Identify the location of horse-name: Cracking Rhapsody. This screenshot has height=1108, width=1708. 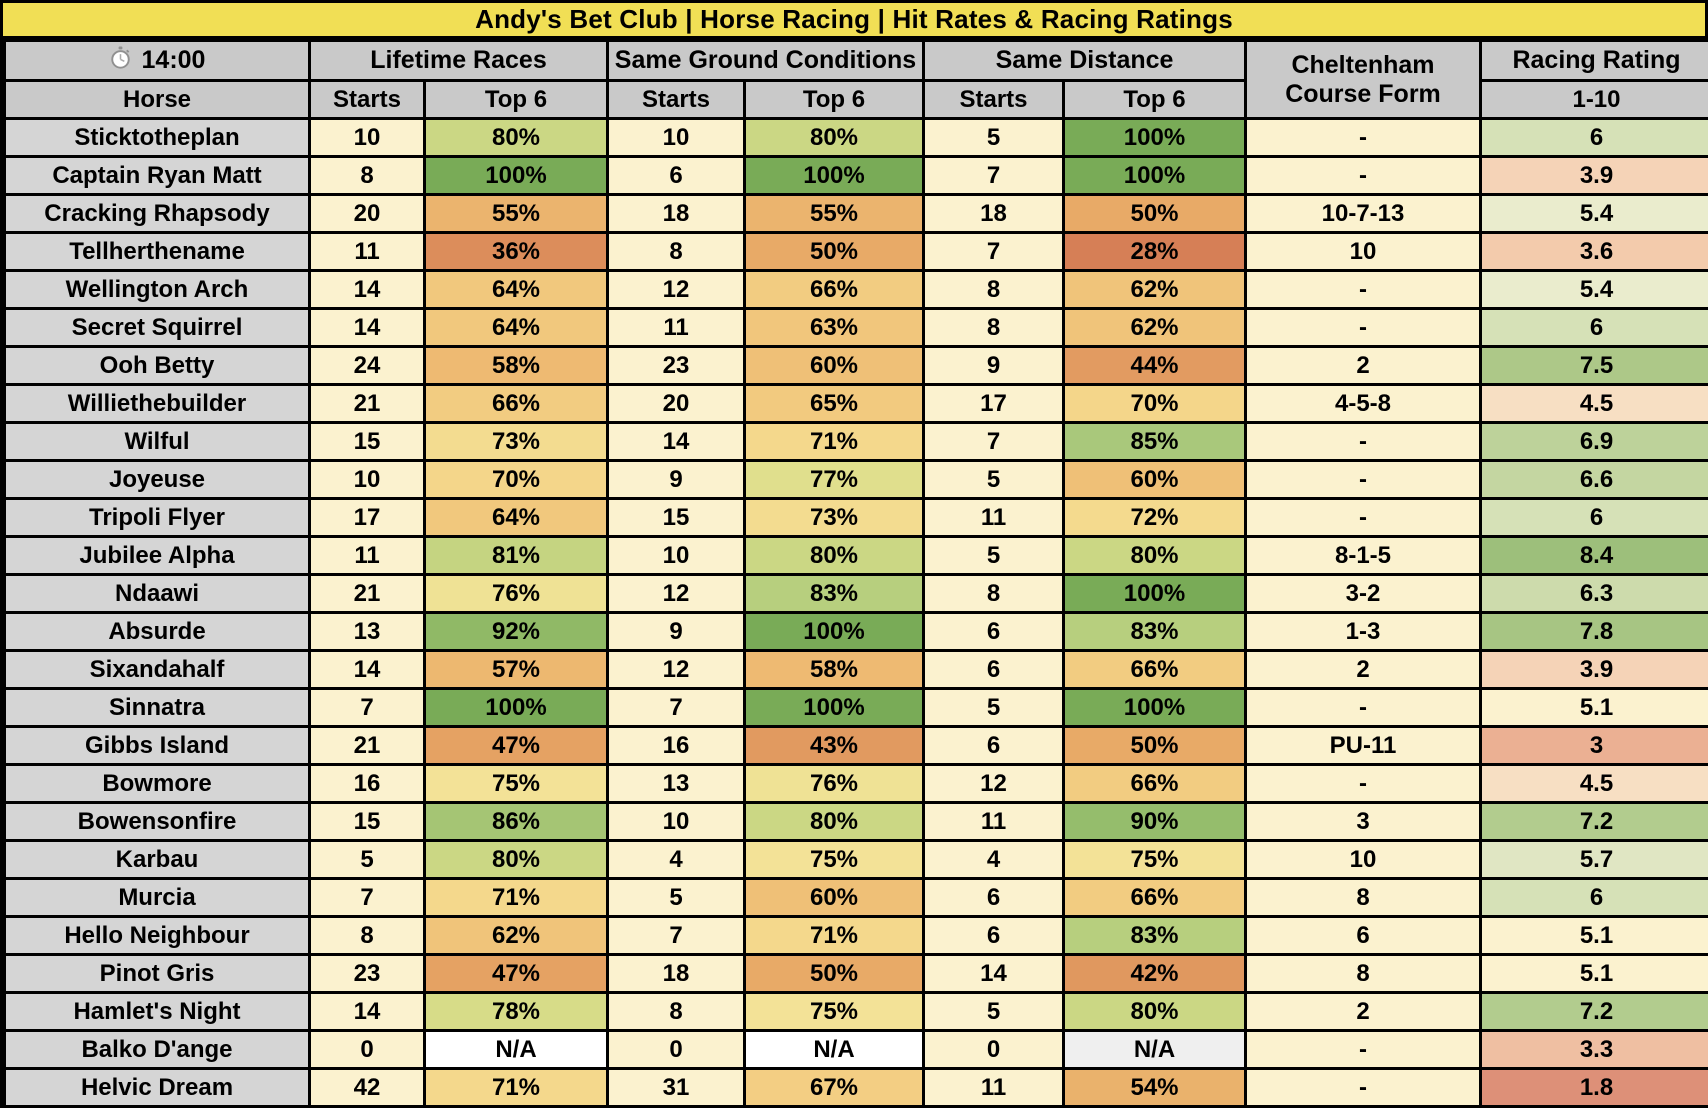
(157, 214).